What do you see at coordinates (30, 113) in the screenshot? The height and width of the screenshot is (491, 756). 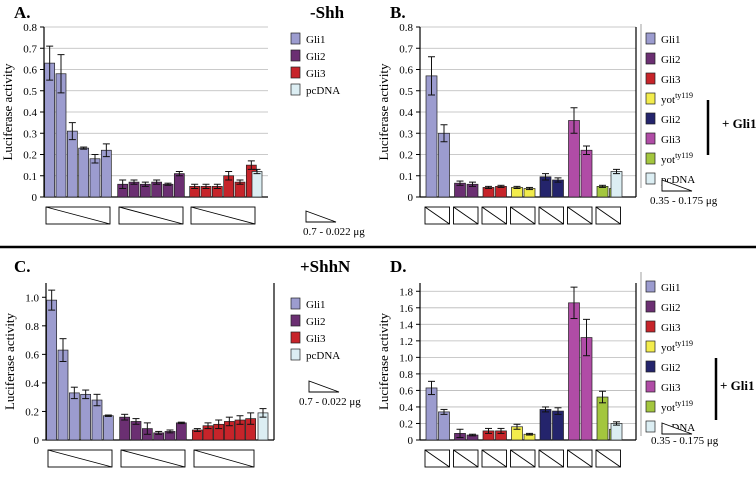 I see `y-tick-label: 0.4` at bounding box center [30, 113].